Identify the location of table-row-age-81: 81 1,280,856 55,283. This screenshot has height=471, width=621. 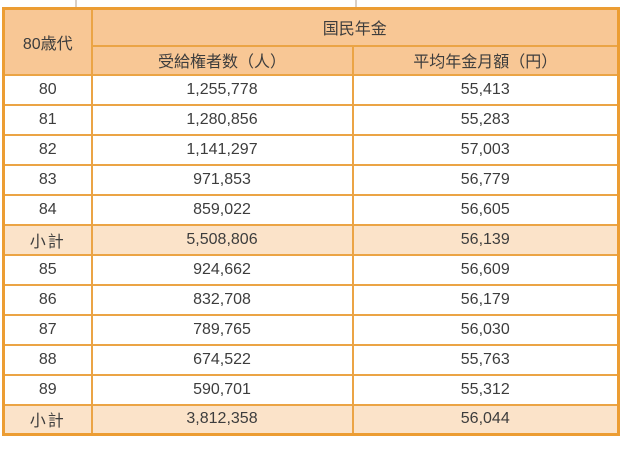
(311, 119).